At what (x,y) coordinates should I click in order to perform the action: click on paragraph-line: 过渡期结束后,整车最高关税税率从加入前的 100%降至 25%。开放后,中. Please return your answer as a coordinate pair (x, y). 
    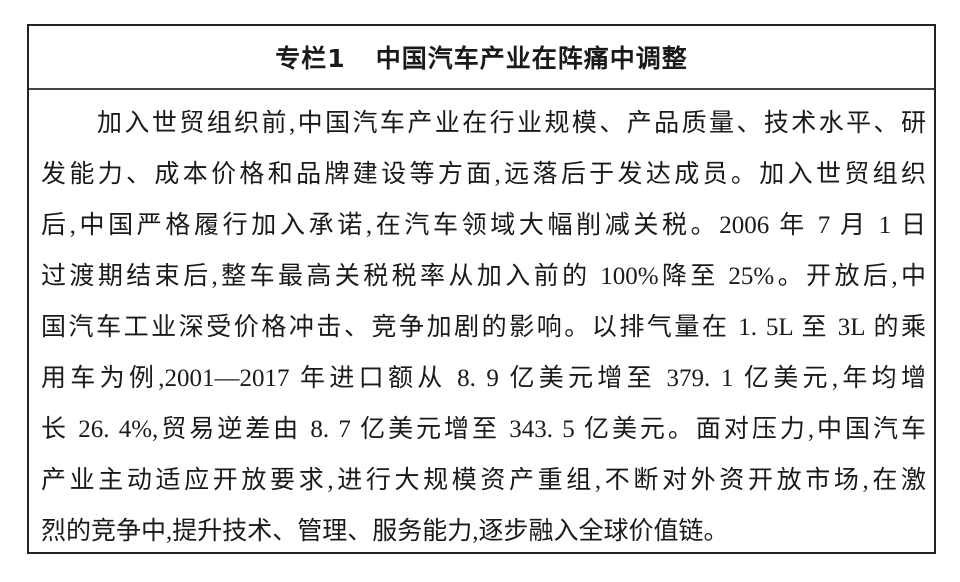
    Looking at the image, I should click on (483, 276).